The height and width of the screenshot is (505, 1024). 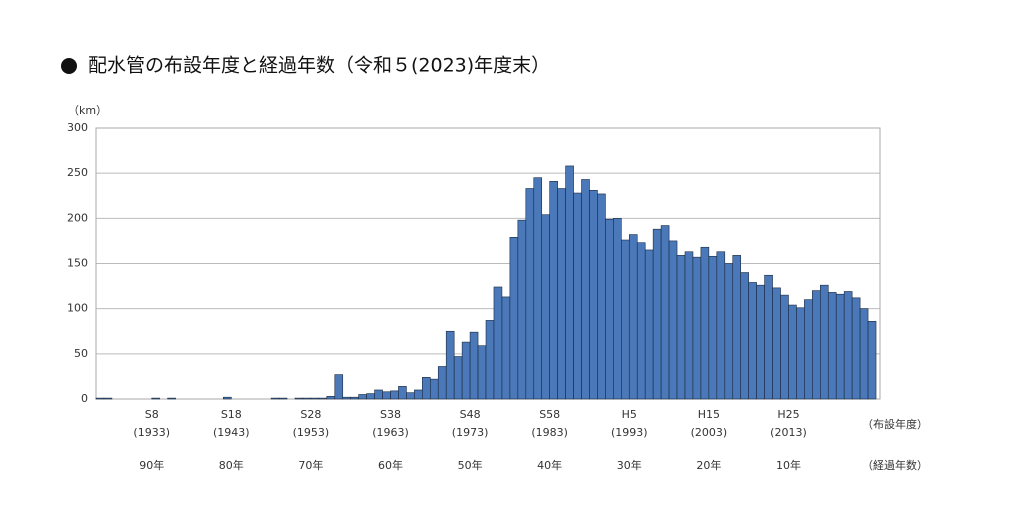 I want to click on x-tick-year: (1953), so click(x=311, y=432).